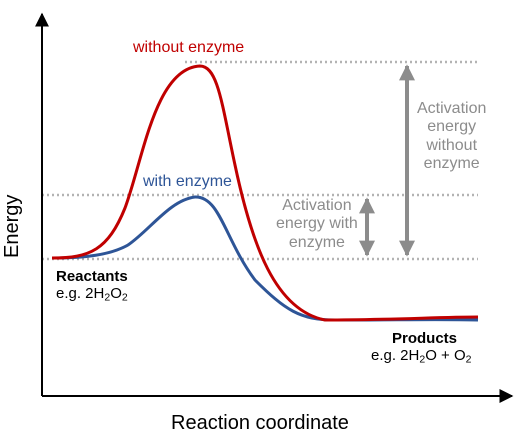  I want to click on products-title: Products, so click(425, 338).